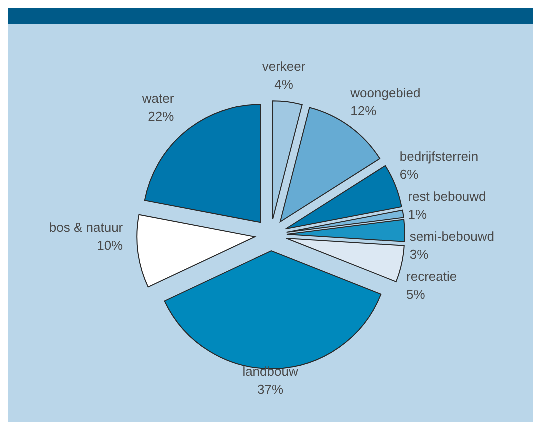  What do you see at coordinates (110, 246) in the screenshot?
I see `data-label: 10%` at bounding box center [110, 246].